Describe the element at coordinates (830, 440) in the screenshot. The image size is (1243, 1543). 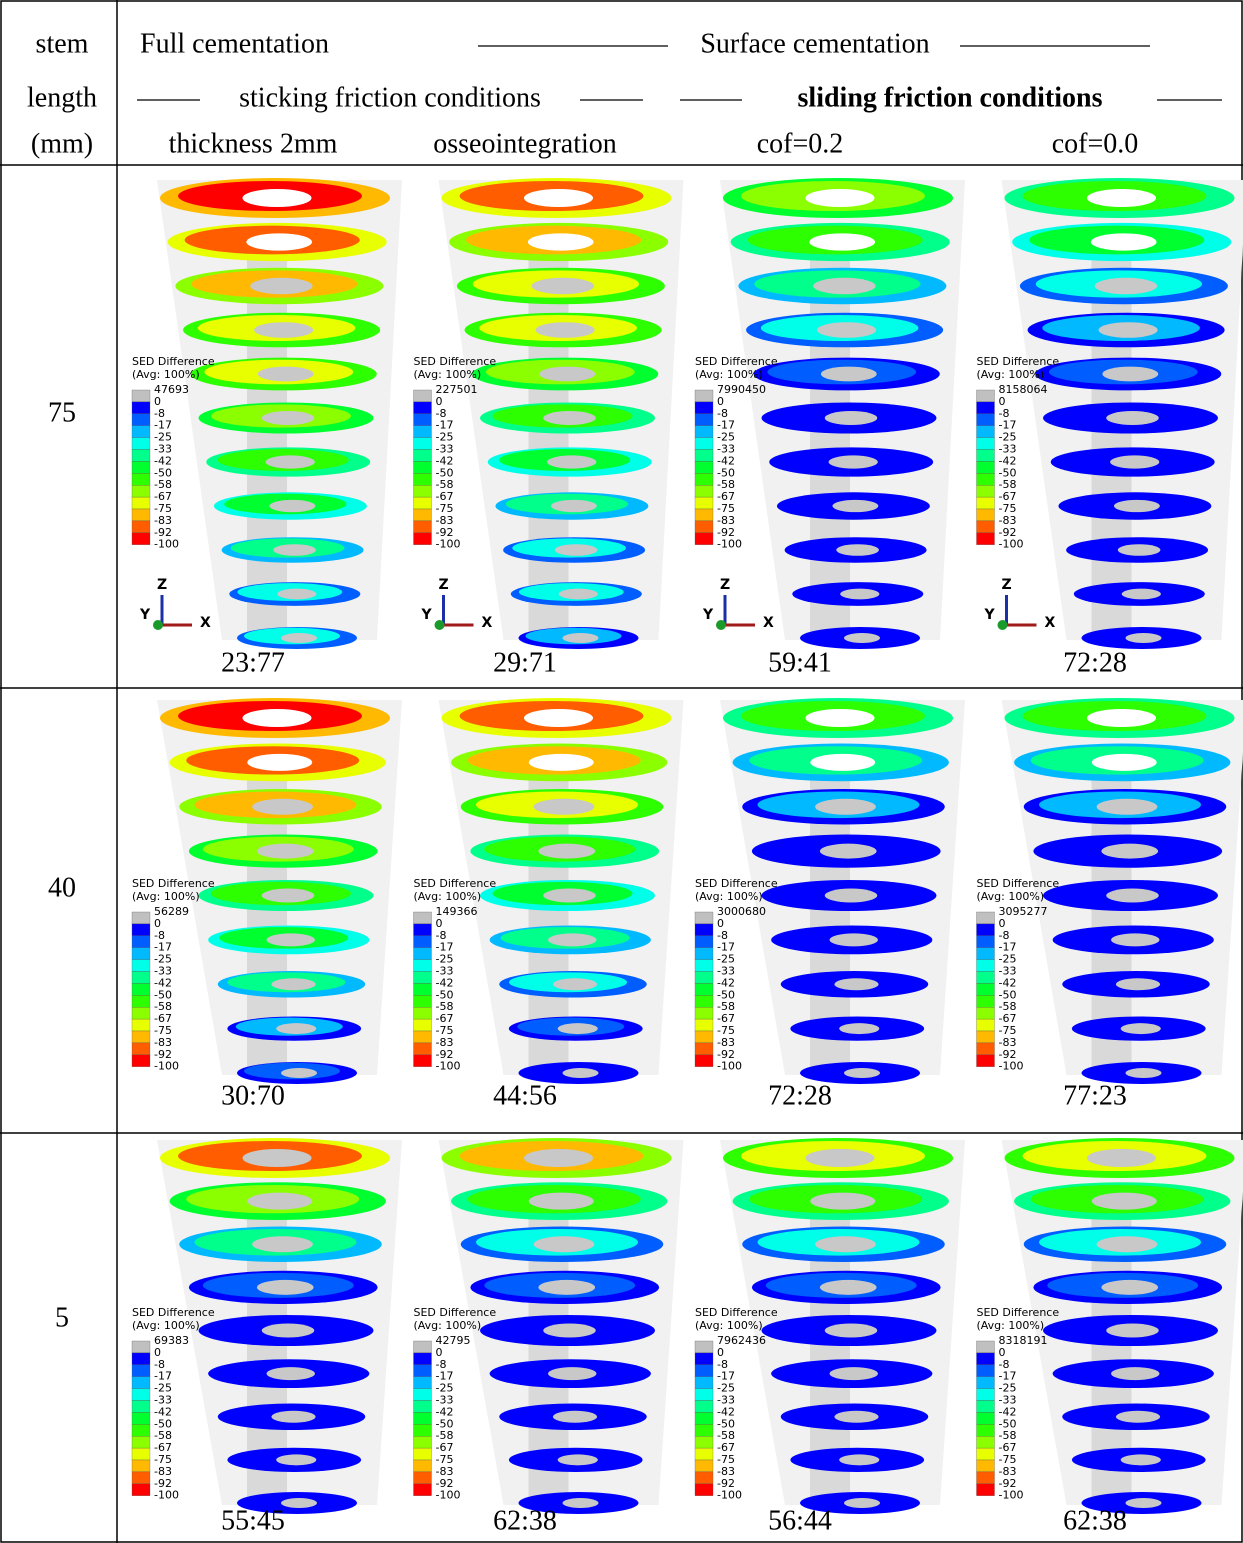
I see `stem` at that location.